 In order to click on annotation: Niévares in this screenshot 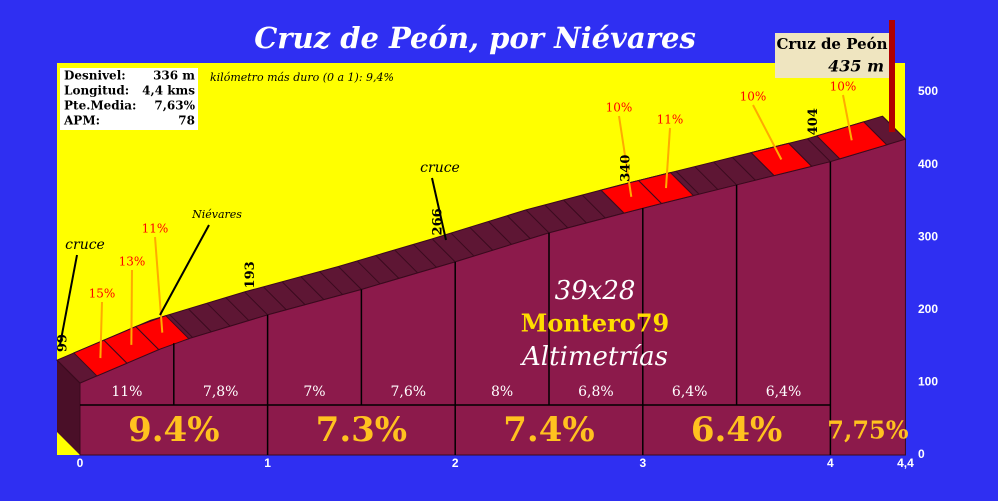, I will do `click(216, 214)`.